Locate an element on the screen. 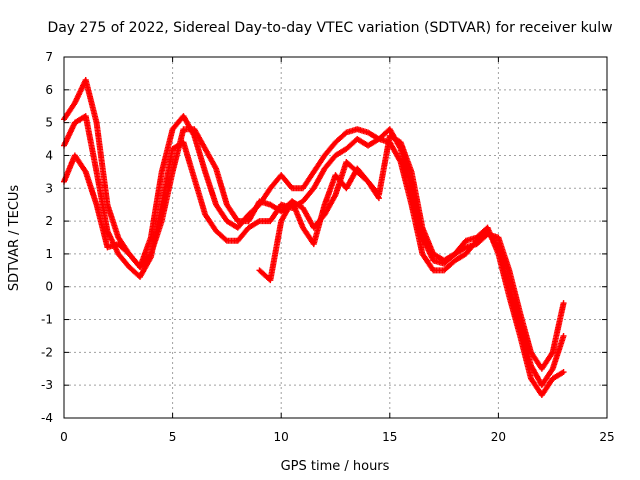 The width and height of the screenshot is (640, 480). x-tick-label: 0 is located at coordinates (64, 437).